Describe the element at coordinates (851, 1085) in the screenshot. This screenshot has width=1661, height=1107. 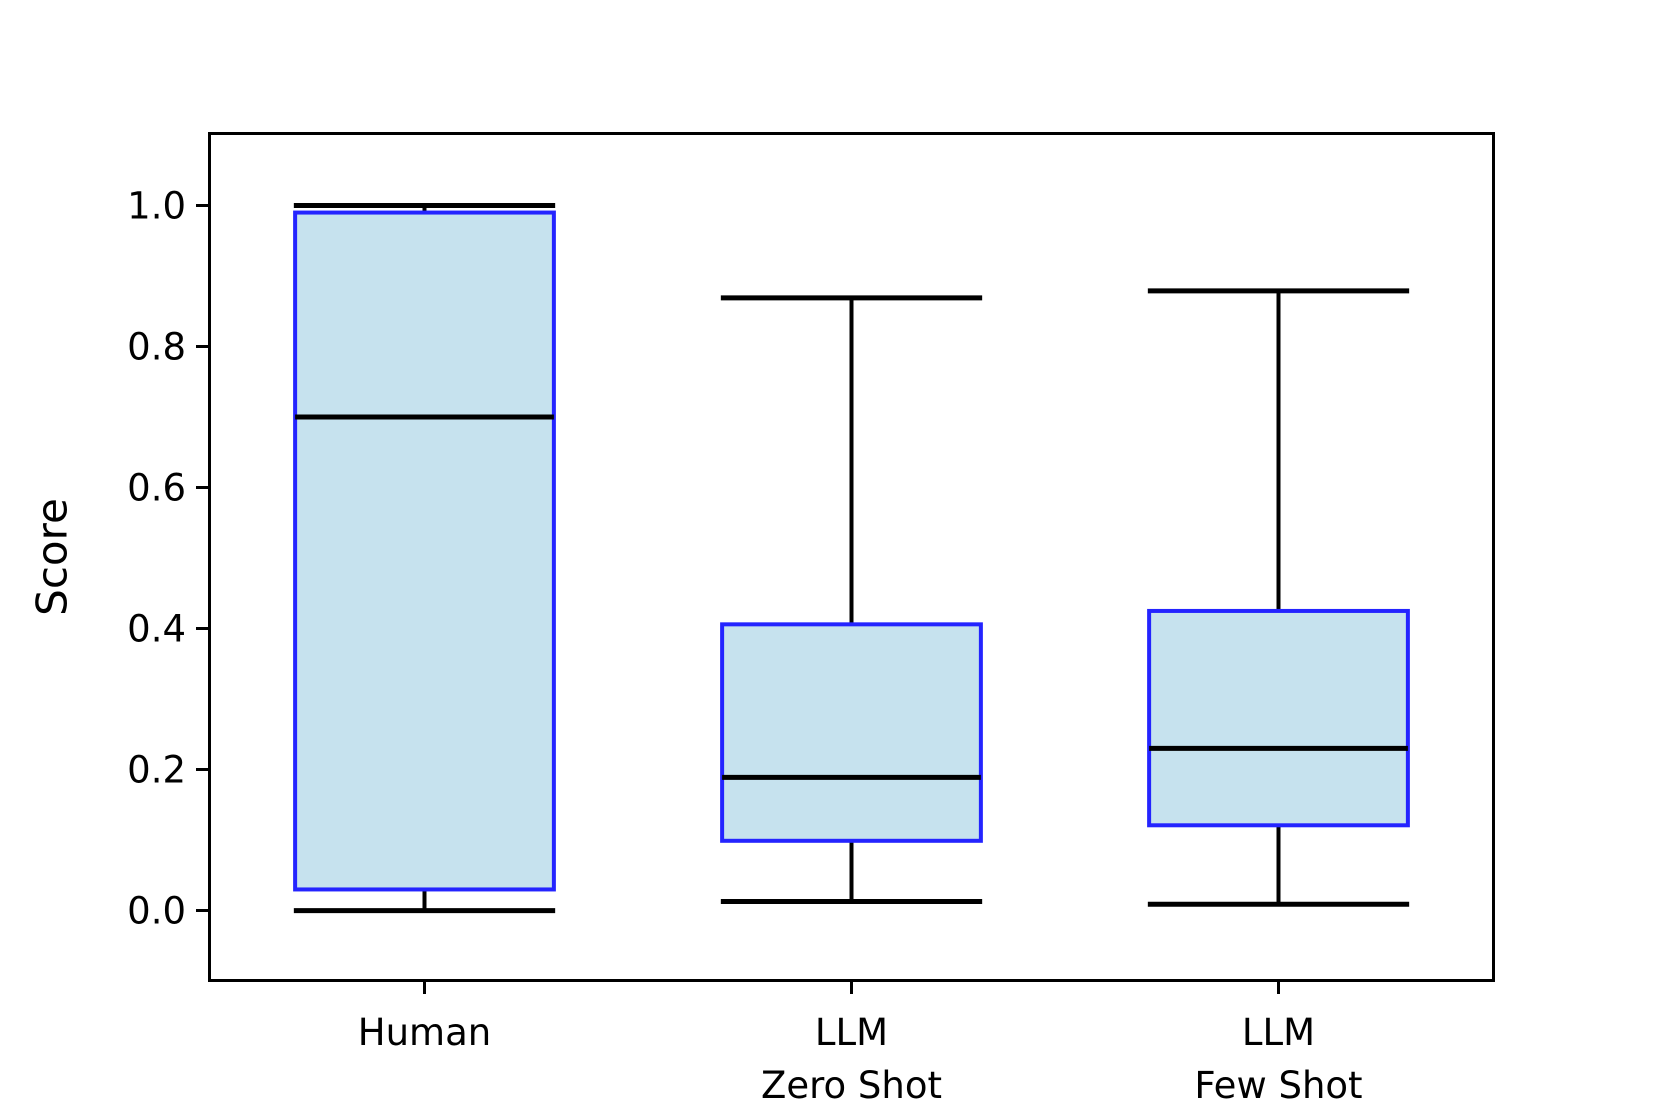
I see `x-tick-label-line: Zero Shot` at that location.